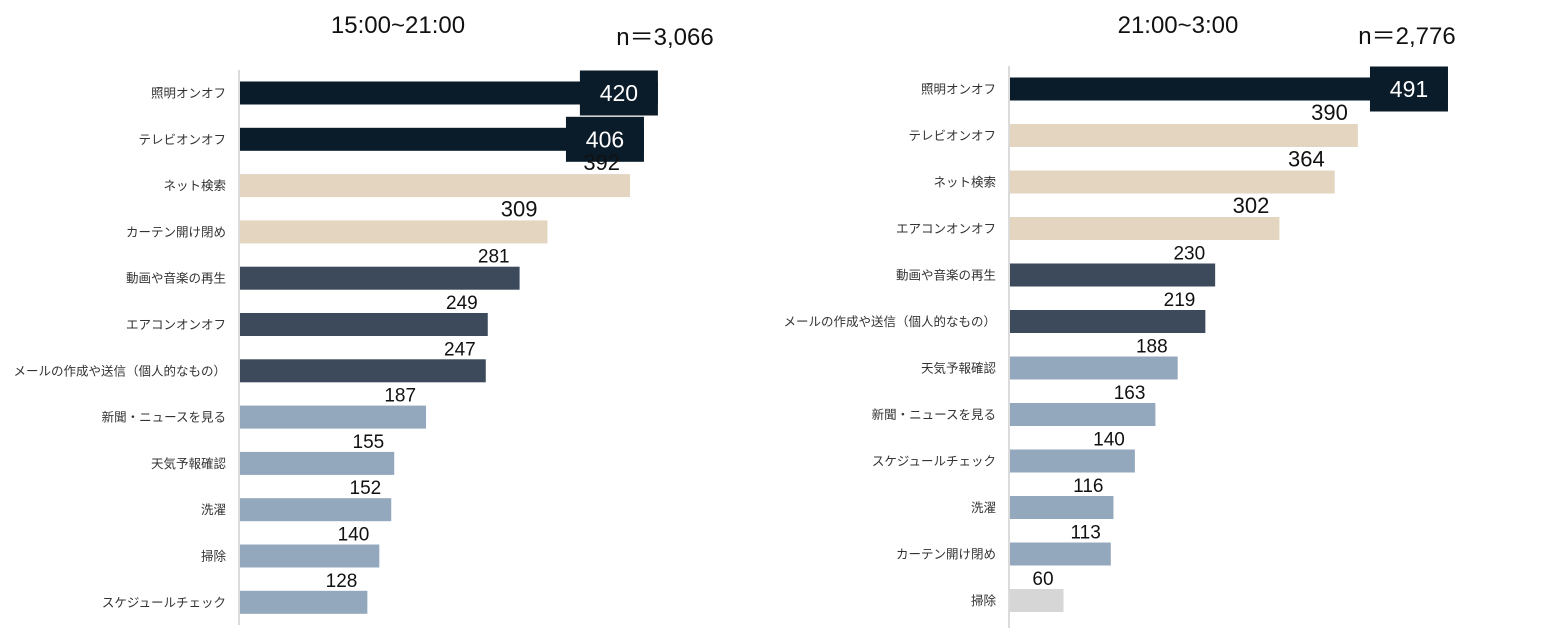 Image resolution: width=1558 pixels, height=633 pixels. I want to click on data-label: 113, so click(1085, 533).